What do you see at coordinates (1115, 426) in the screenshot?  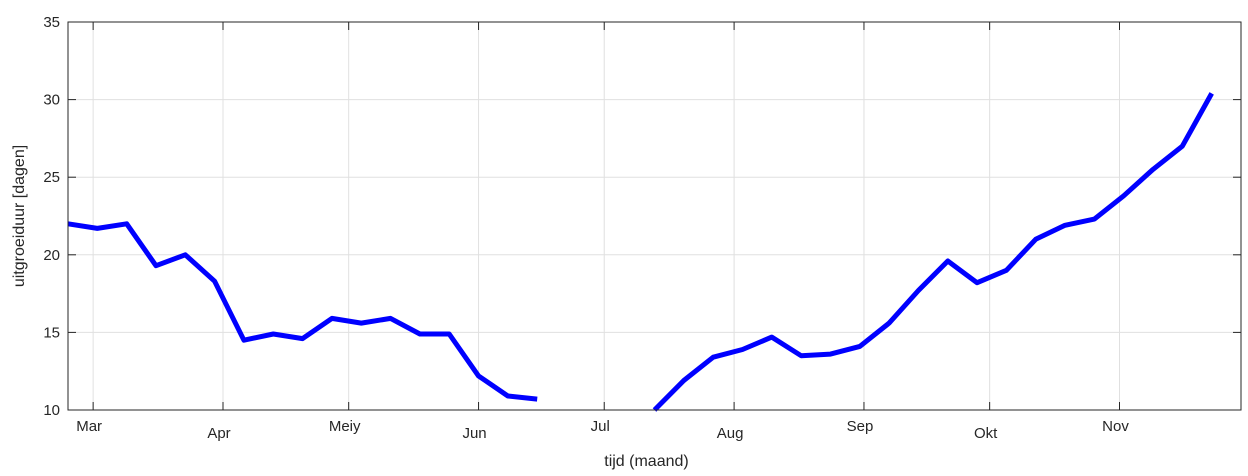 I see `x-tick-label: Nov` at bounding box center [1115, 426].